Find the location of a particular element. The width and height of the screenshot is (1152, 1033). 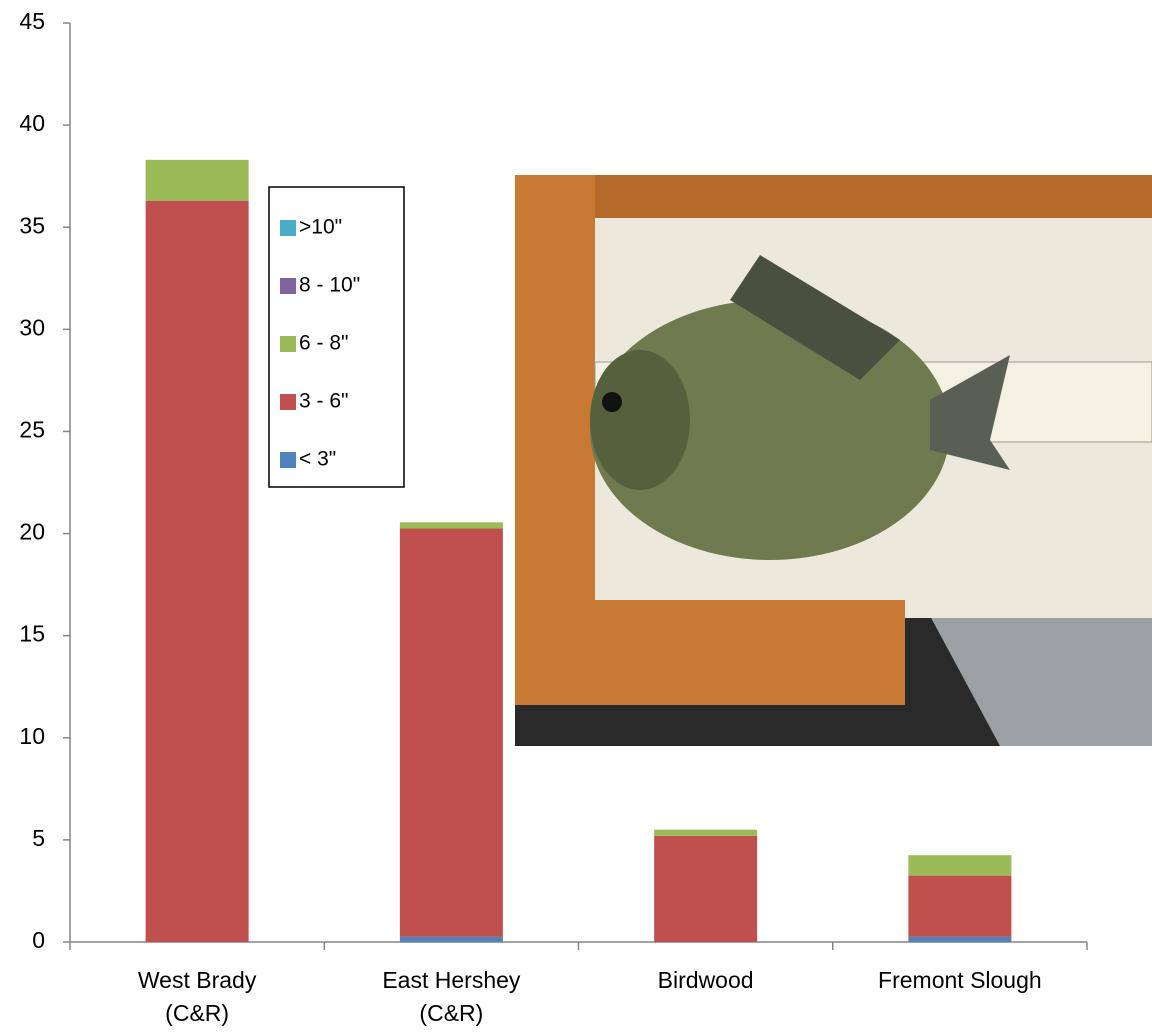

legend-label: >10" is located at coordinates (320, 227).